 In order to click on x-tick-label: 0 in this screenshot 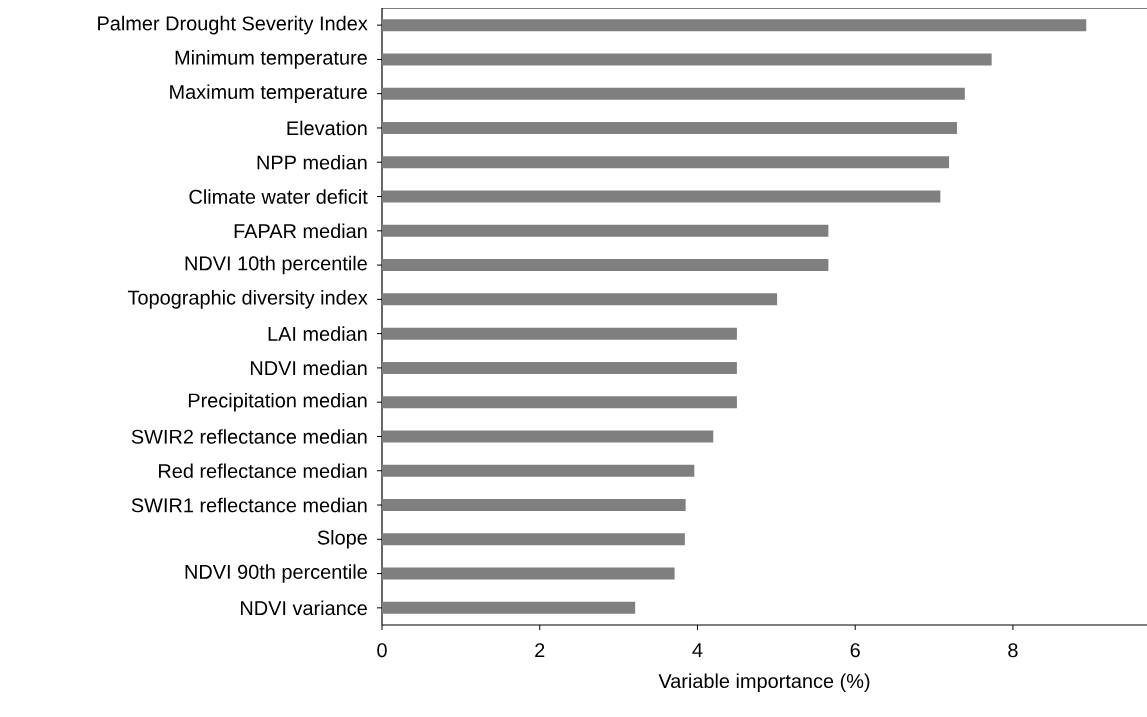, I will do `click(382, 650)`.